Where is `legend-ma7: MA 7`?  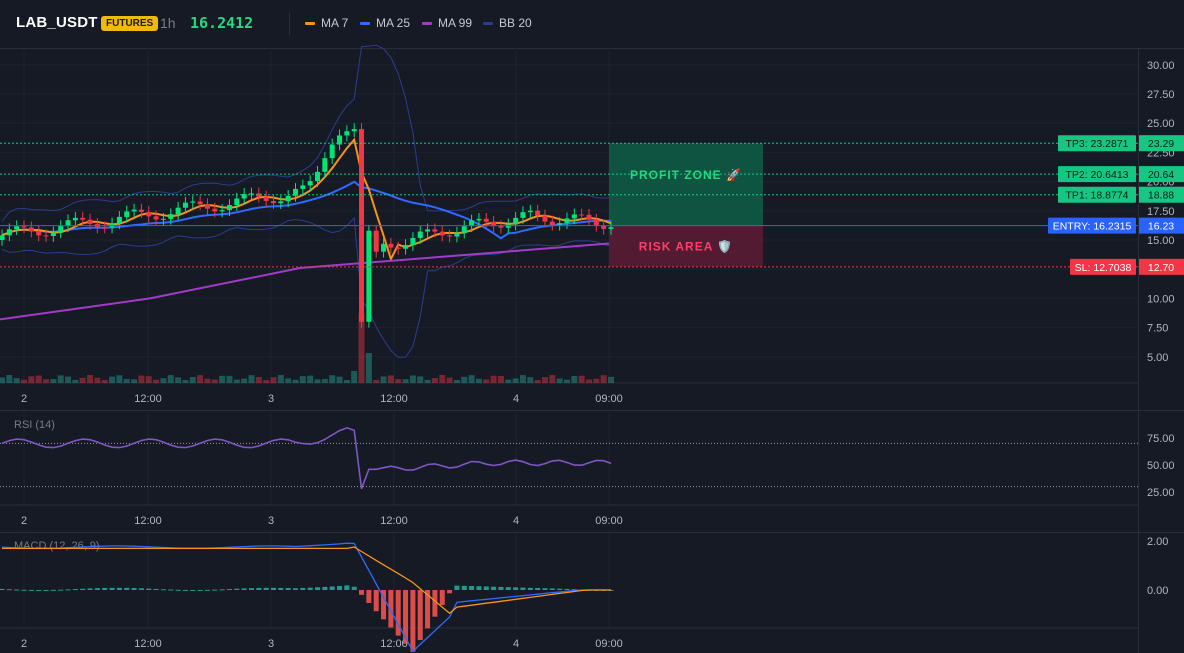
legend-ma7: MA 7 is located at coordinates (326, 23).